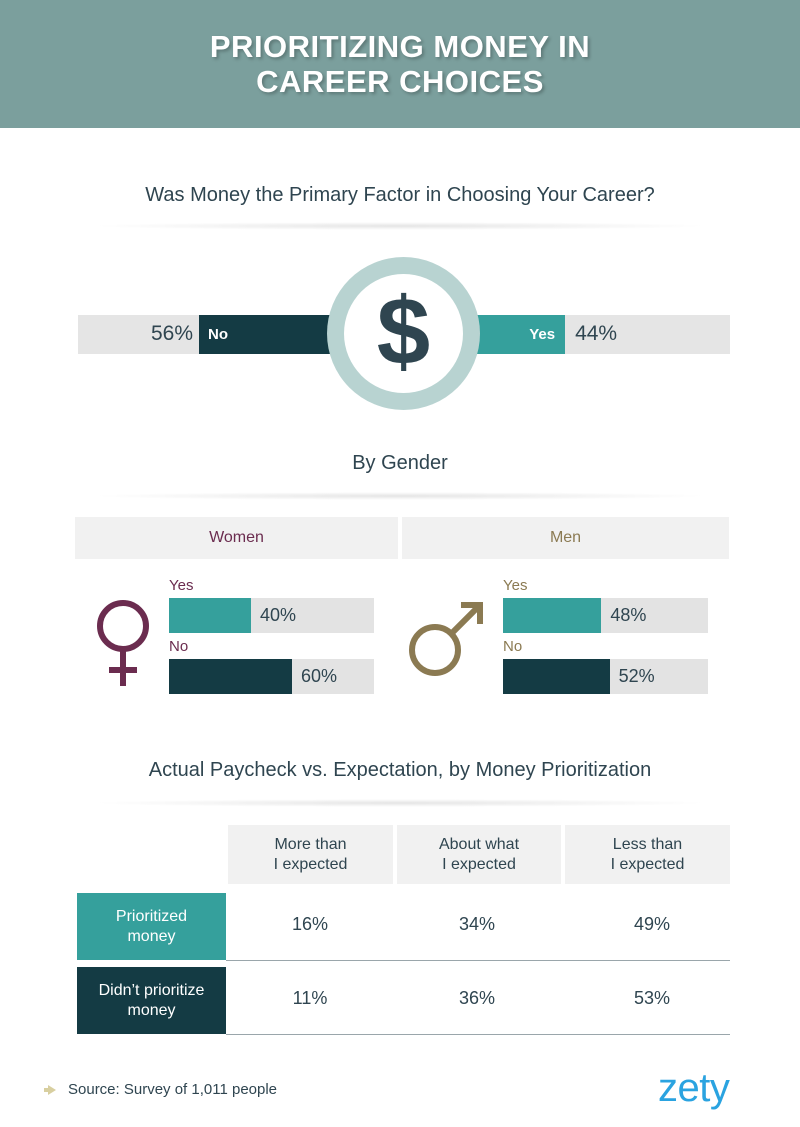 The image size is (800, 1127). What do you see at coordinates (513, 646) in the screenshot?
I see `men-no-label: No` at bounding box center [513, 646].